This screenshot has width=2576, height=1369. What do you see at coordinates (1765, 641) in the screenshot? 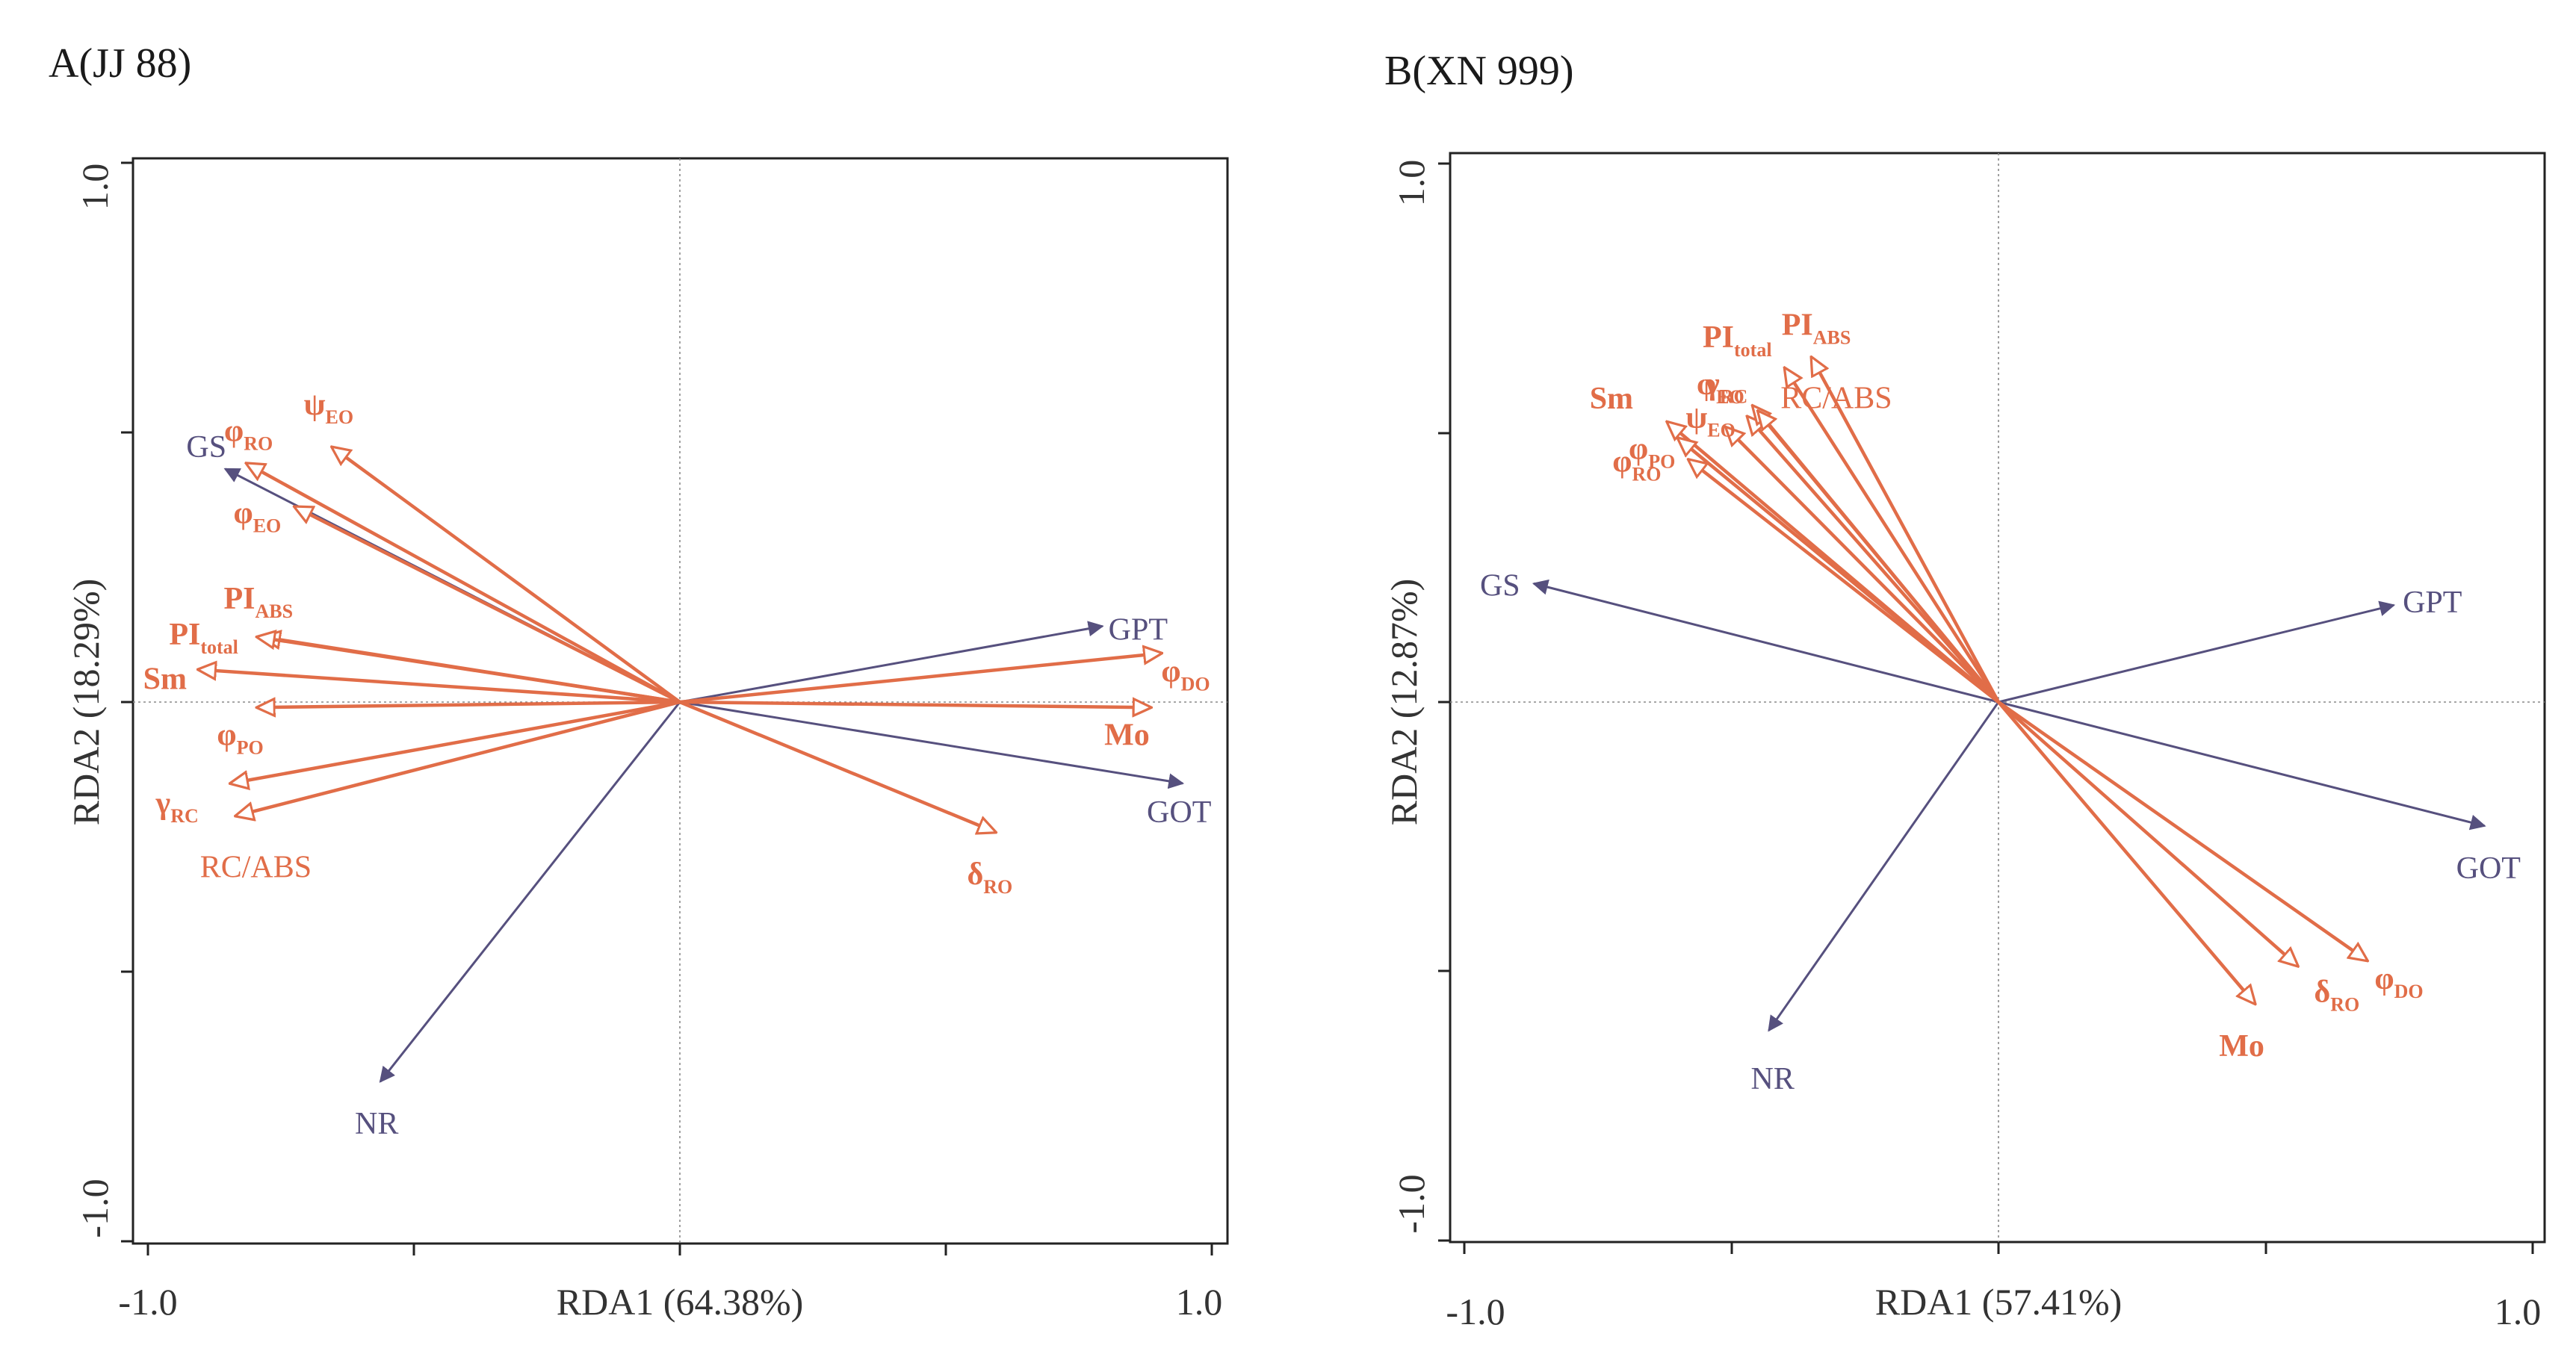
I see `response-vector-gs` at bounding box center [1765, 641].